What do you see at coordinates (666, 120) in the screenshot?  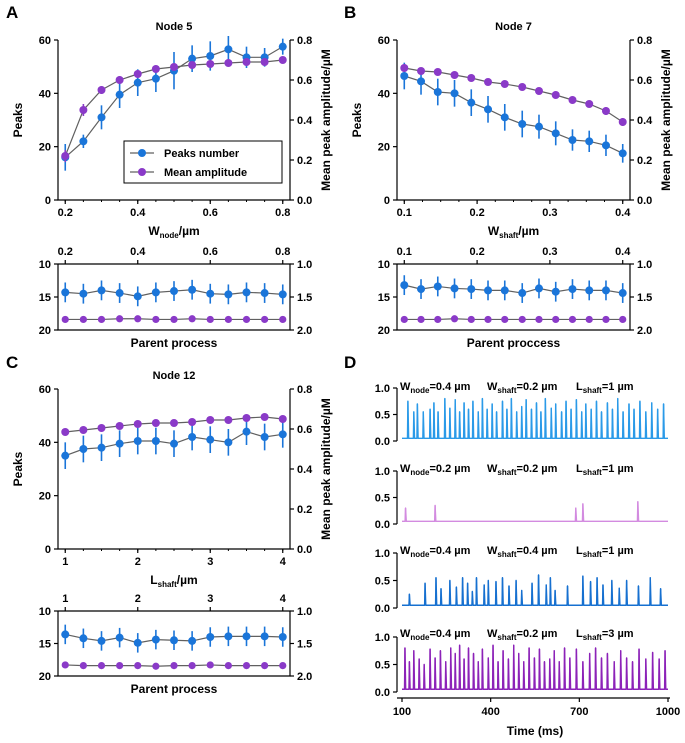 I see `y2-axis-label: Mean peak amplitude/µM` at bounding box center [666, 120].